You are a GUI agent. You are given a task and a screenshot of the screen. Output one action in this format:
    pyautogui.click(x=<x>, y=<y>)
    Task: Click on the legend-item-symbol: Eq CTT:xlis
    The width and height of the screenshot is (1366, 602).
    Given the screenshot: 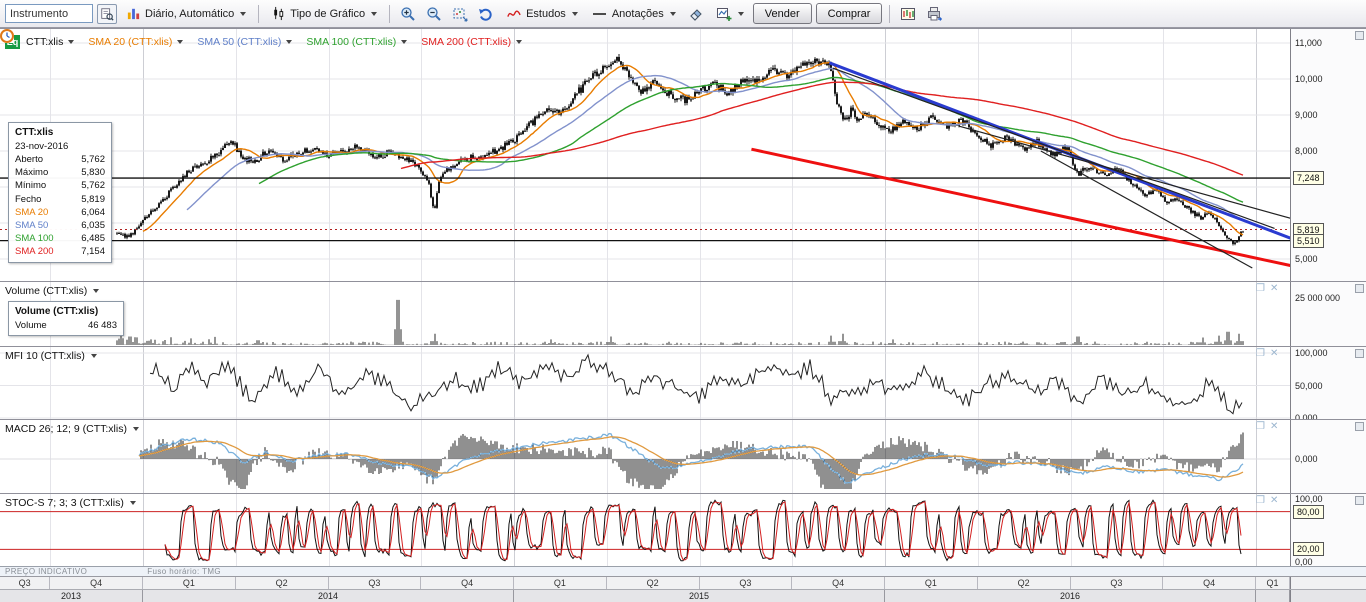 What is the action you would take?
    pyautogui.click(x=40, y=42)
    